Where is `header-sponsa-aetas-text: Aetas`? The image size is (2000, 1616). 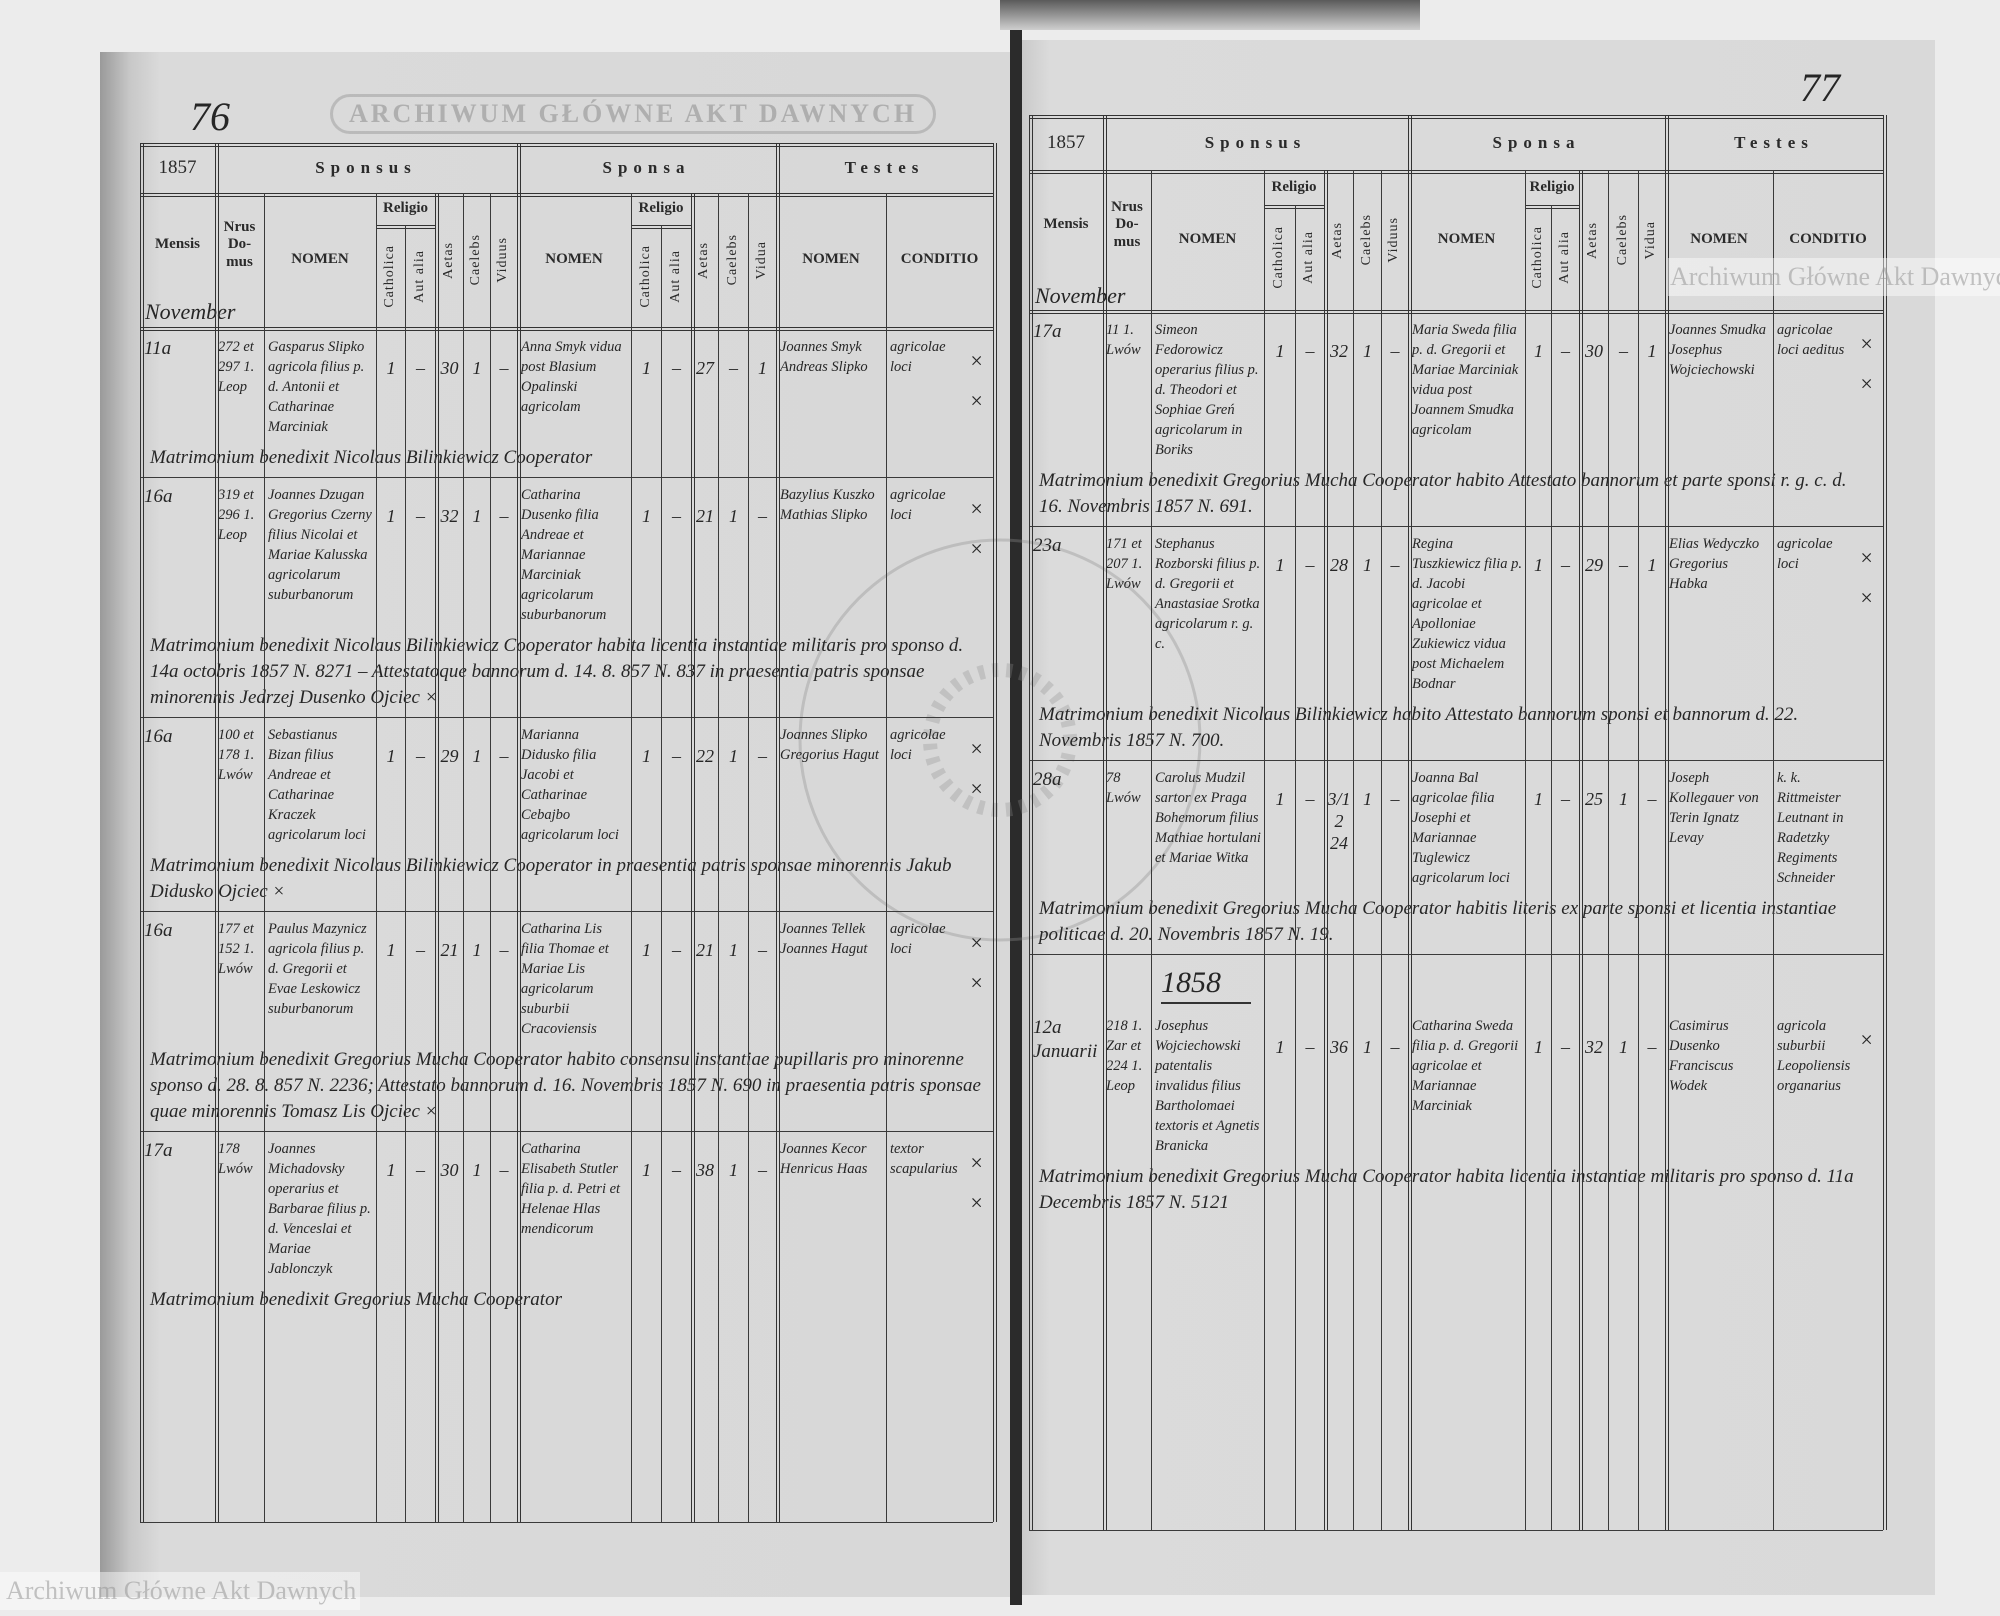 header-sponsa-aetas-text: Aetas is located at coordinates (704, 260).